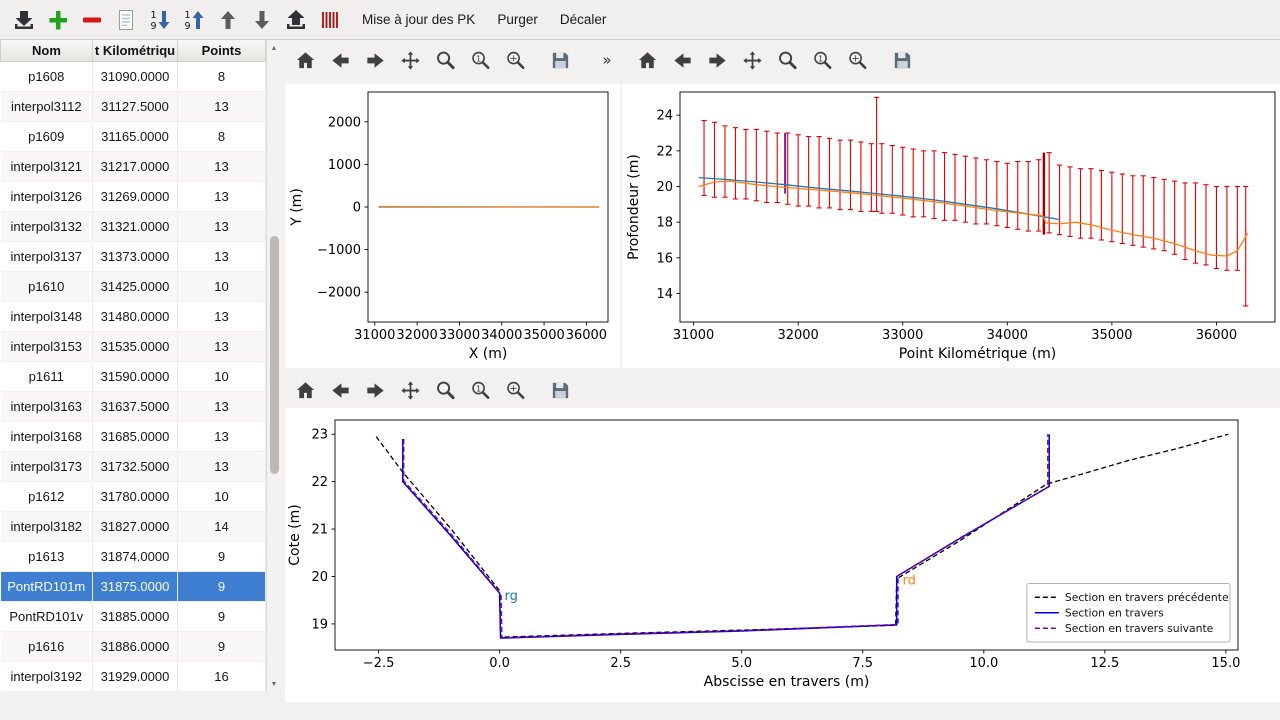 The height and width of the screenshot is (720, 1280). I want to click on column-header-pk: t Kilométriqu, so click(135, 51).